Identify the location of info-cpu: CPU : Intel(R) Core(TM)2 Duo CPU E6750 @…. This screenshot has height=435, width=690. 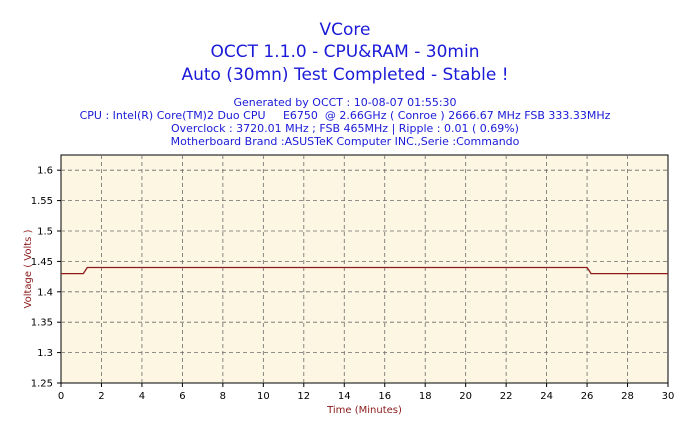
(345, 115).